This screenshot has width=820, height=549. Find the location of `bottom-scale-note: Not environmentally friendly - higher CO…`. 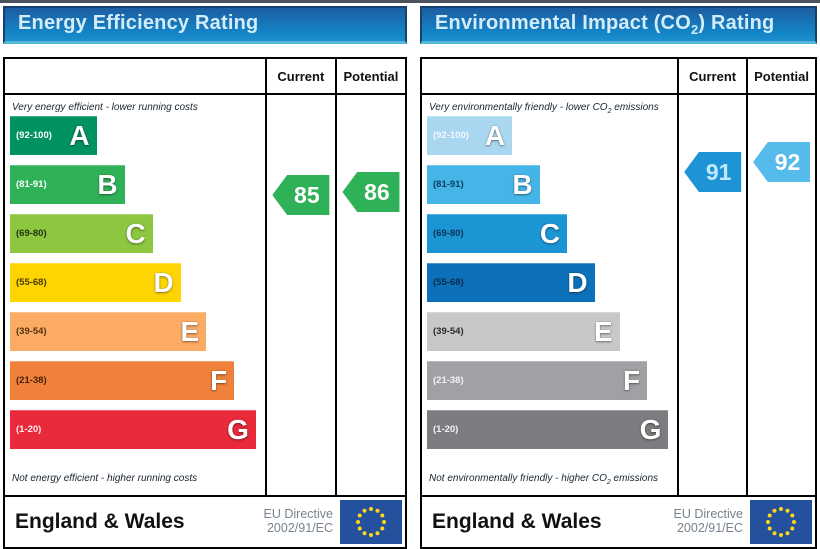

bottom-scale-note: Not environmentally friendly - higher CO… is located at coordinates (544, 479).